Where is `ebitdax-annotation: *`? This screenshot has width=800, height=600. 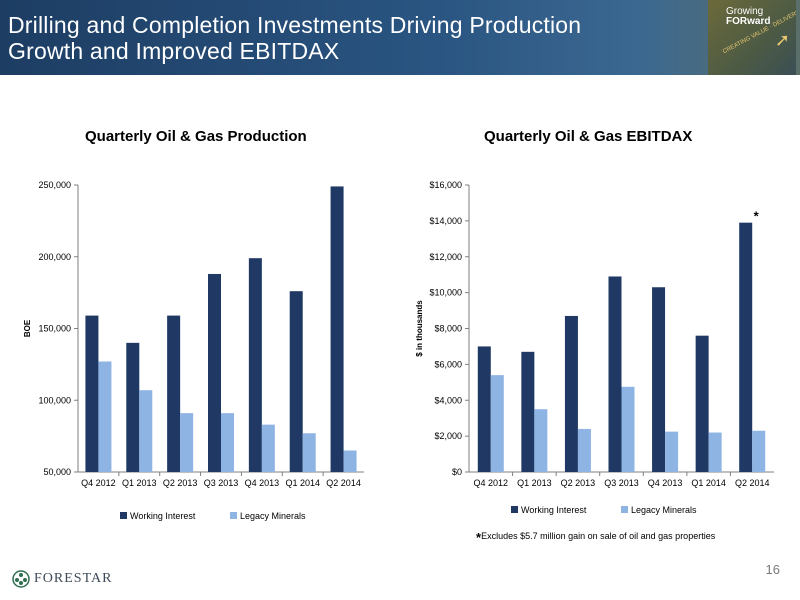 ebitdax-annotation: * is located at coordinates (757, 216).